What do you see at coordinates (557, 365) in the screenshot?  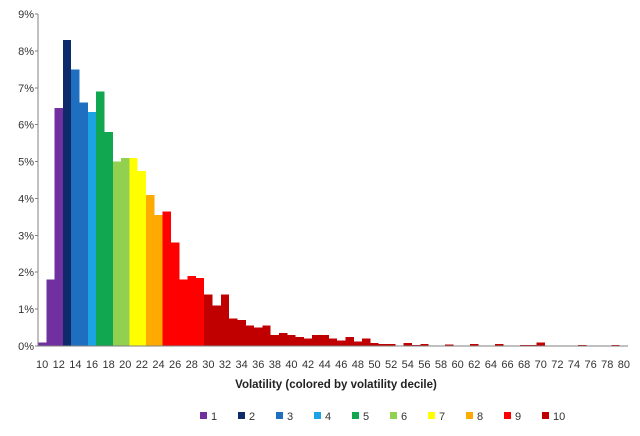 I see `x-tick-label: 72` at bounding box center [557, 365].